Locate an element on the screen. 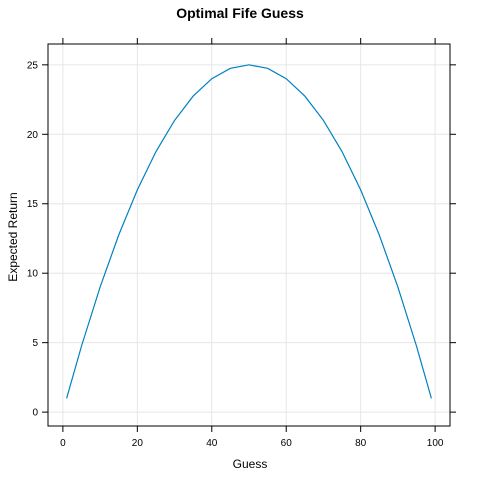  x-tick-label: 80 is located at coordinates (361, 443).